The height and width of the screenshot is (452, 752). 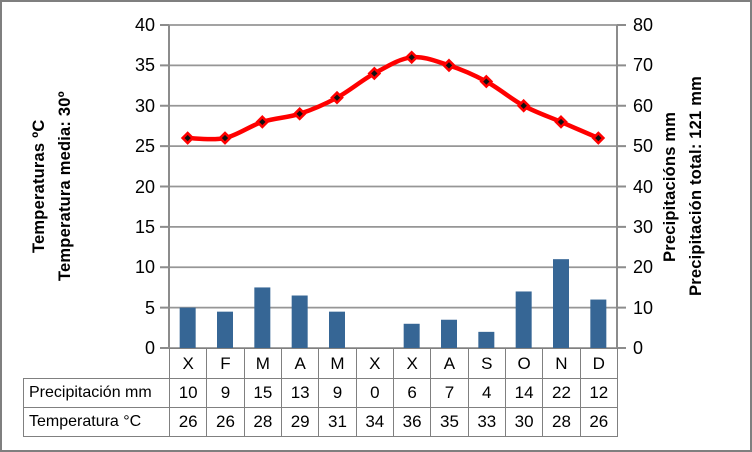 I want to click on table-value-cell: 36, so click(x=412, y=422).